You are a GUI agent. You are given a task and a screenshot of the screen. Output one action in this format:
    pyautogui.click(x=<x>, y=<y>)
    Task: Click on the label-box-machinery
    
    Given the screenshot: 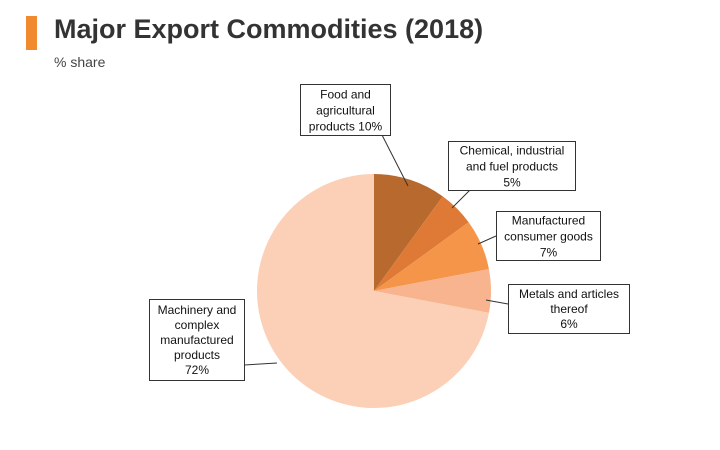 What is the action you would take?
    pyautogui.click(x=197, y=340)
    